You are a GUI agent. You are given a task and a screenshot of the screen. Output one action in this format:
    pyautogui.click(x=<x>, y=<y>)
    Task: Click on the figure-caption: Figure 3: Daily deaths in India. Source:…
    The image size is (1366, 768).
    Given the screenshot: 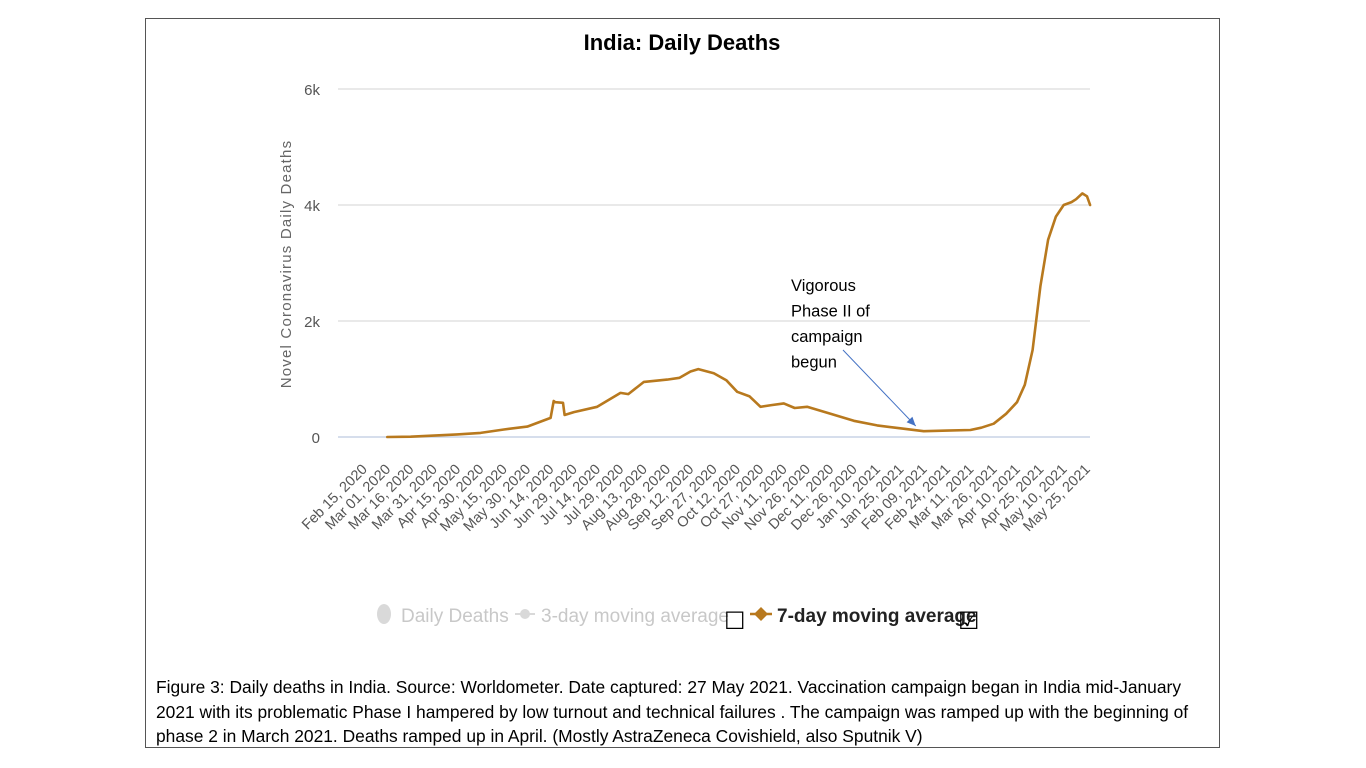 What is the action you would take?
    pyautogui.click(x=672, y=711)
    